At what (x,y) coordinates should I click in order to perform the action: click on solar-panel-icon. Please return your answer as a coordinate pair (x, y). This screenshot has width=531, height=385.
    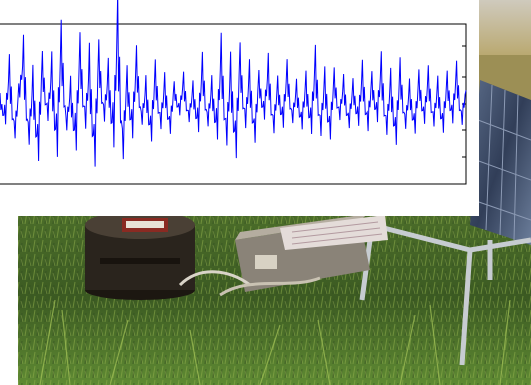
    Looking at the image, I should click on (500, 162).